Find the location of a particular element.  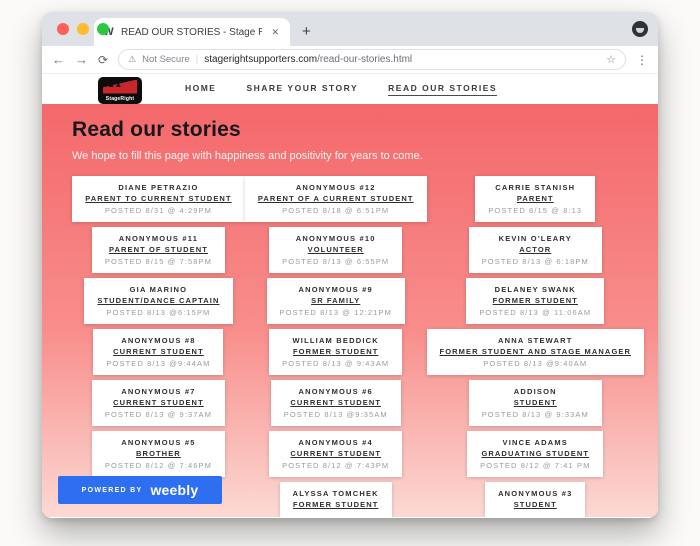

url-host: stagerightsupporters.com is located at coordinates (261, 59).